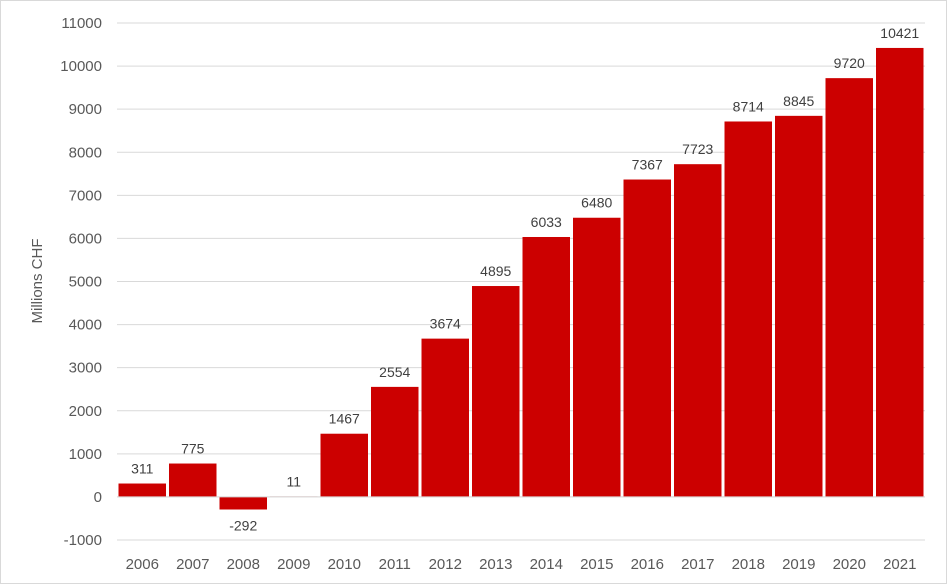 The width and height of the screenshot is (947, 584). Describe the element at coordinates (142, 490) in the screenshot. I see `bar-2006` at that location.